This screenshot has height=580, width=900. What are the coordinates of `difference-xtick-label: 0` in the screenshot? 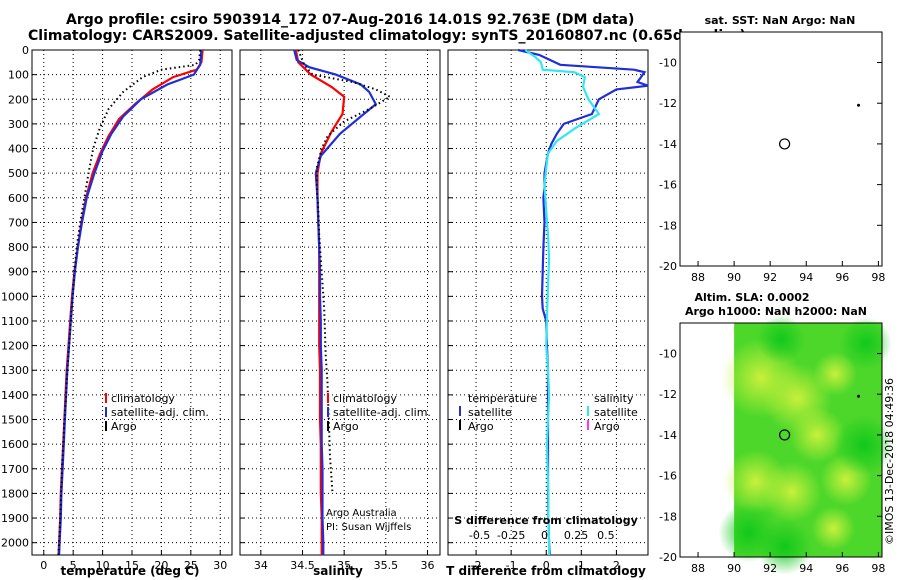 It's located at (546, 565).